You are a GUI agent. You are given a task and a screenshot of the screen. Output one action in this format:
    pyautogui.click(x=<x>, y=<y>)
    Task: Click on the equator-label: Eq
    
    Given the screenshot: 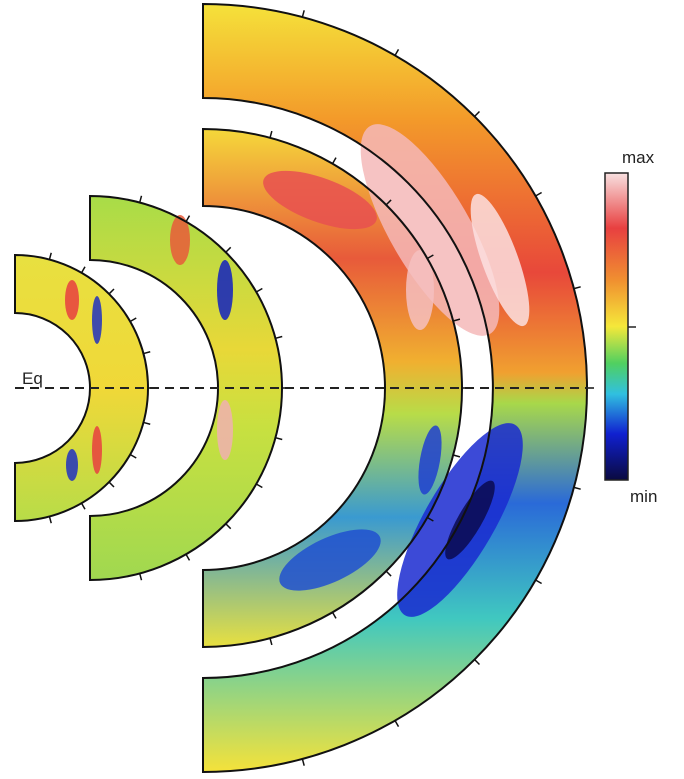 What is the action you would take?
    pyautogui.click(x=32, y=378)
    